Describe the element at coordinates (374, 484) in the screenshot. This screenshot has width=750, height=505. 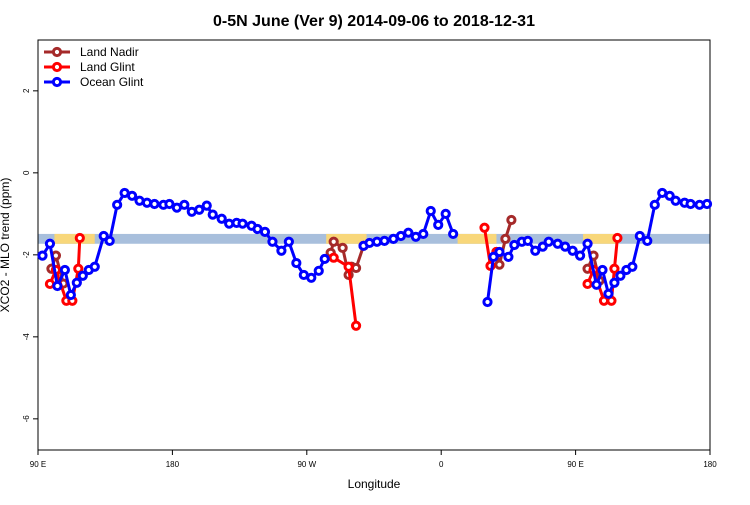
I see `x-axis-label: Longitude` at that location.